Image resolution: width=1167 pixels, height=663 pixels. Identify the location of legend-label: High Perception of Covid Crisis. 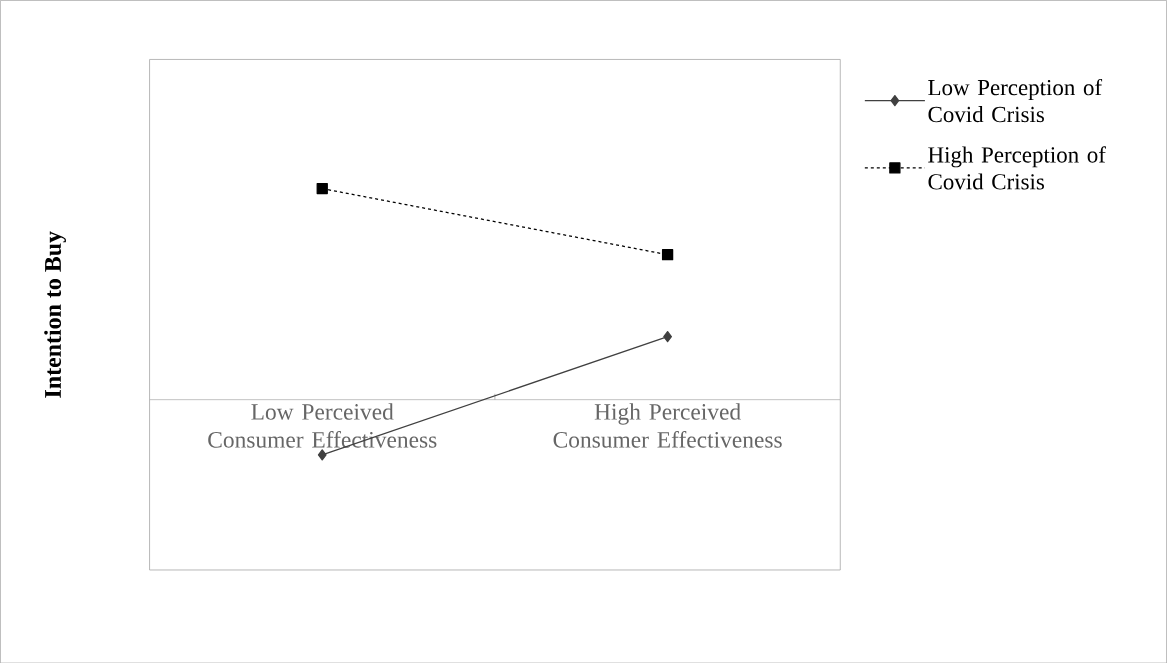
(1017, 168).